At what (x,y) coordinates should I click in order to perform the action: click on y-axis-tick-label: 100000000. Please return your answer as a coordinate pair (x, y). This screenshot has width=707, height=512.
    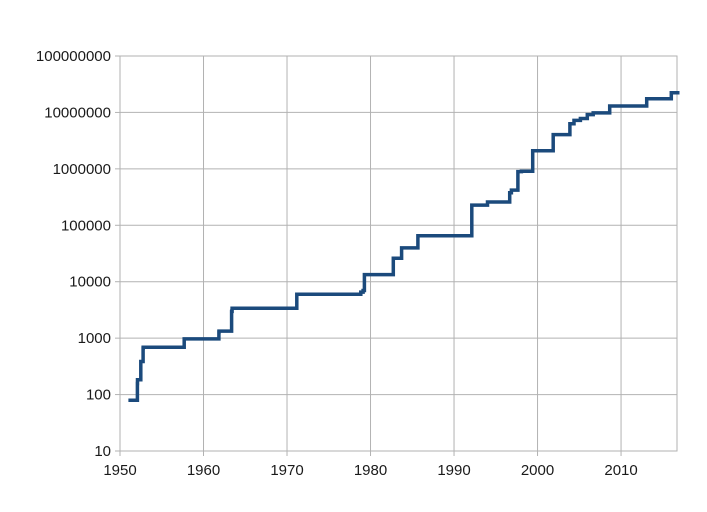
    Looking at the image, I should click on (73, 56).